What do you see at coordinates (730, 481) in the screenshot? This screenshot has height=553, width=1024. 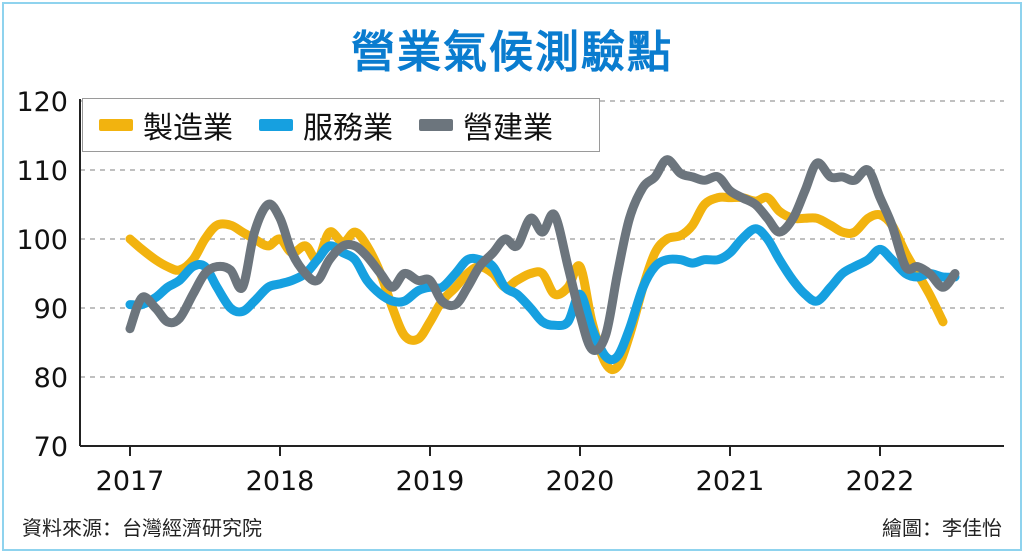 I see `x-tick-label: 2021` at bounding box center [730, 481].